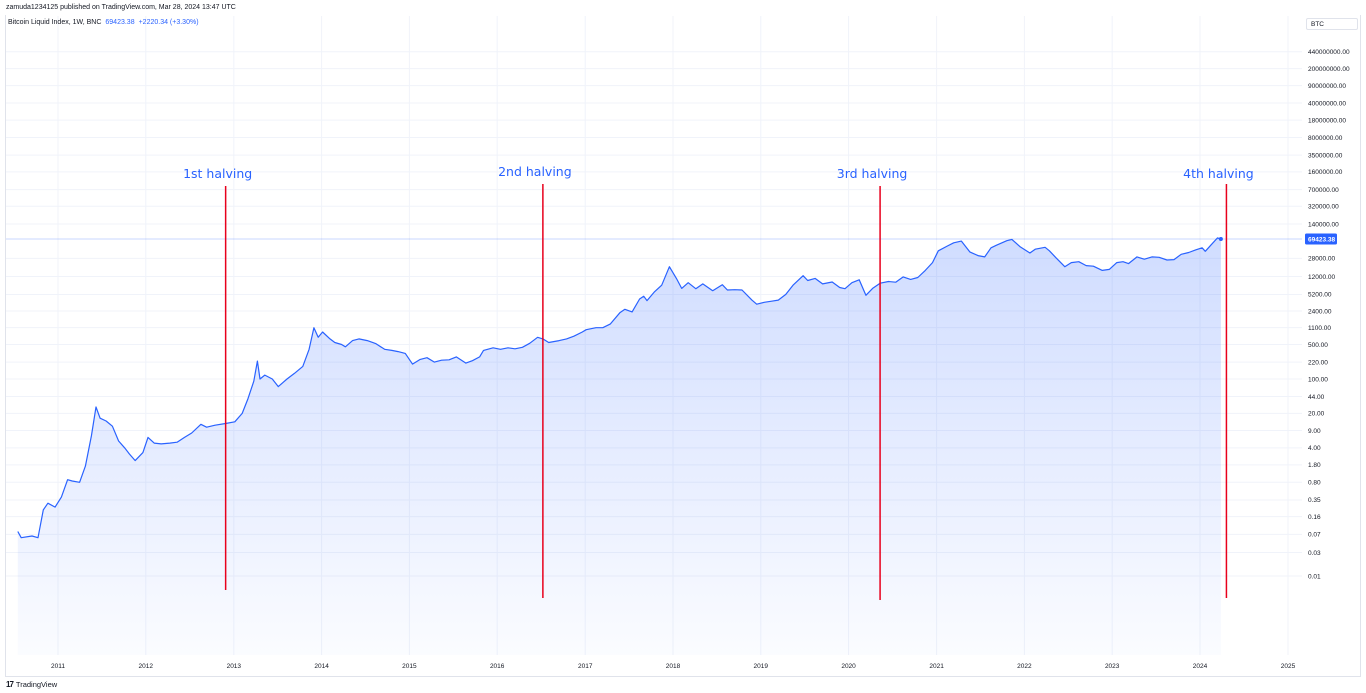  What do you see at coordinates (1325, 138) in the screenshot?
I see `y-tick-label: 8000000.00` at bounding box center [1325, 138].